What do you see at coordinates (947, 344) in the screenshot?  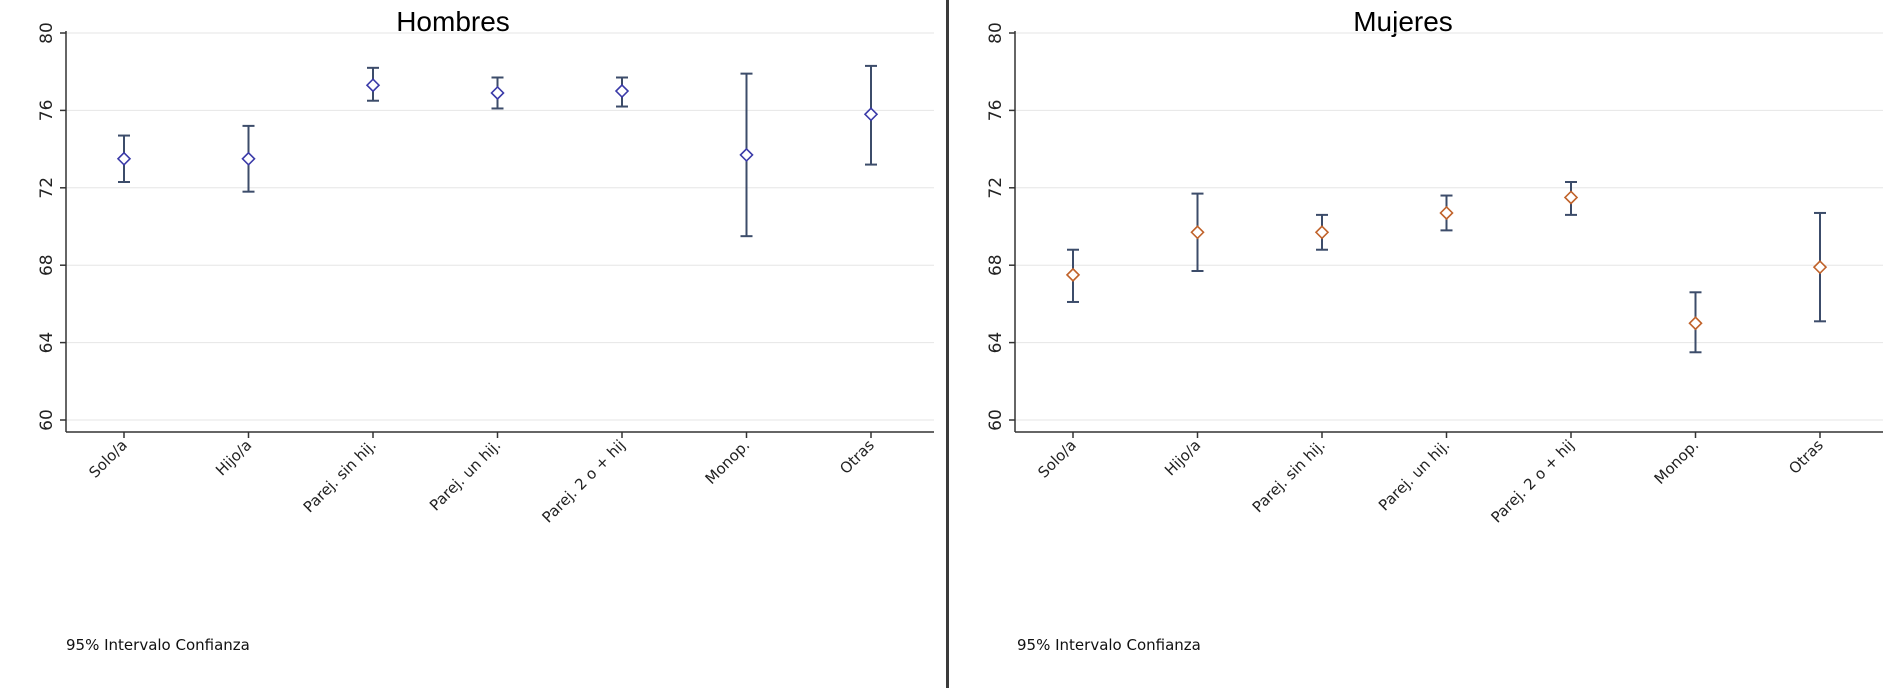 I see `panel-divider` at bounding box center [947, 344].